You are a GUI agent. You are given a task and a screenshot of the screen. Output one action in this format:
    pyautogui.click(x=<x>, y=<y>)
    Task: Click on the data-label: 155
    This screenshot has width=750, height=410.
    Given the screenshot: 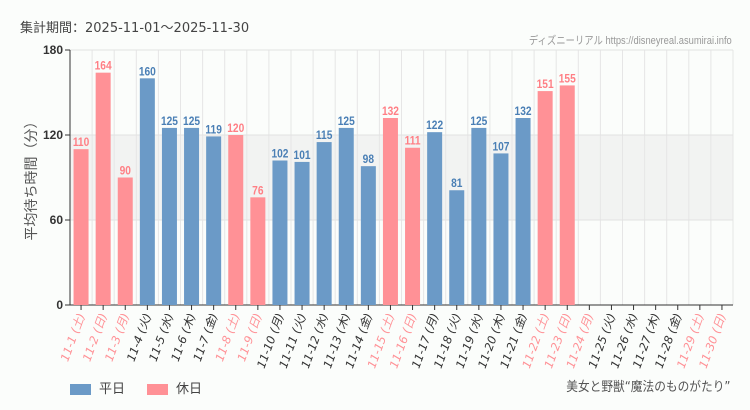 What is the action you would take?
    pyautogui.click(x=567, y=79)
    